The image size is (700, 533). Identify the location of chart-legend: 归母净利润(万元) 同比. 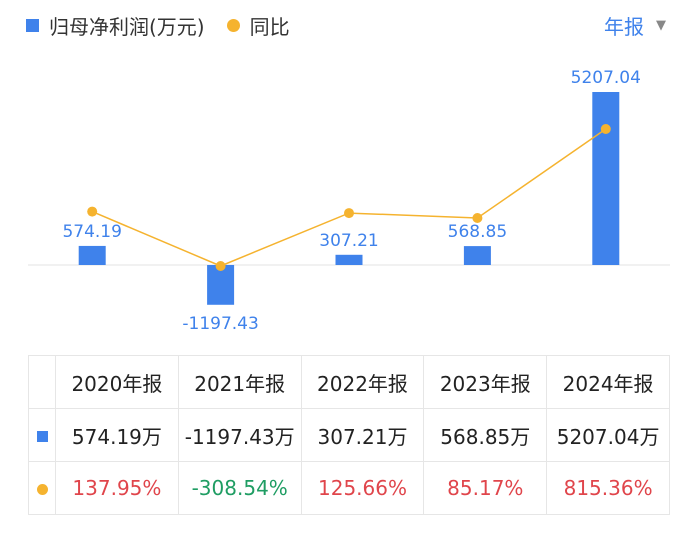
(158, 25).